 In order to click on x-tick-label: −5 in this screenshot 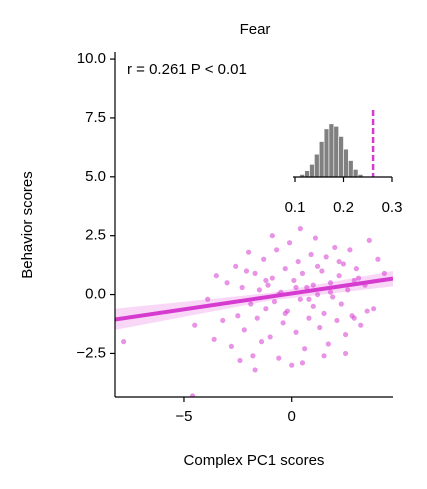, I will do `click(183, 416)`.